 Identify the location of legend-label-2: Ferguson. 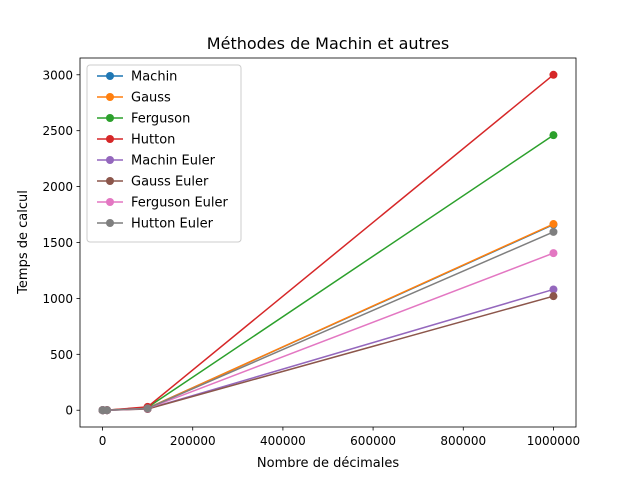
(160, 119).